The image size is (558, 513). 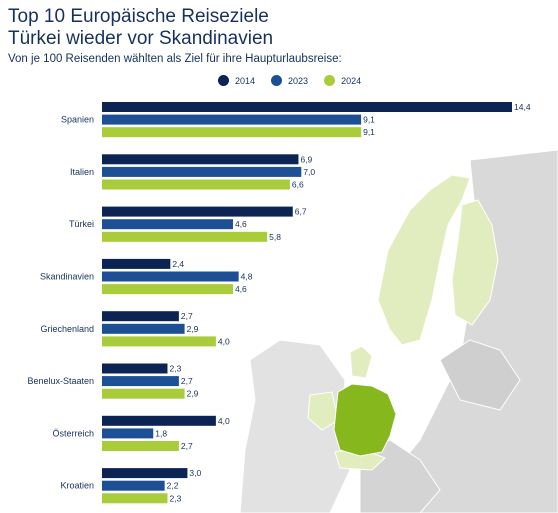 What do you see at coordinates (275, 237) in the screenshot?
I see `data-label: 5,8` at bounding box center [275, 237].